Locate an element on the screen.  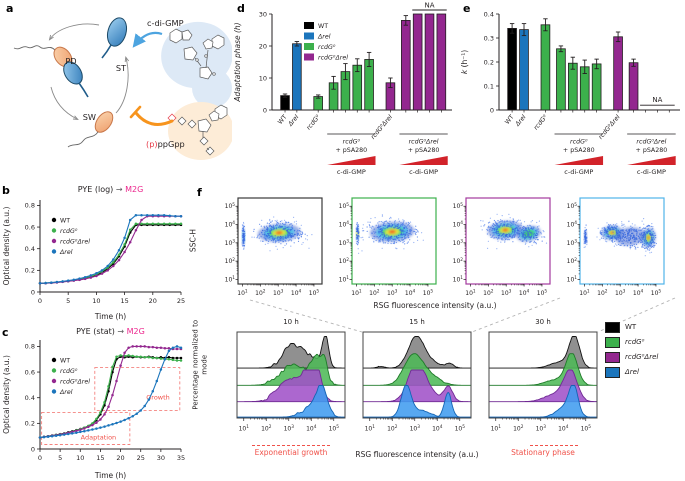
label: rcdG⁰Δrel is located at coordinates (651, 142).